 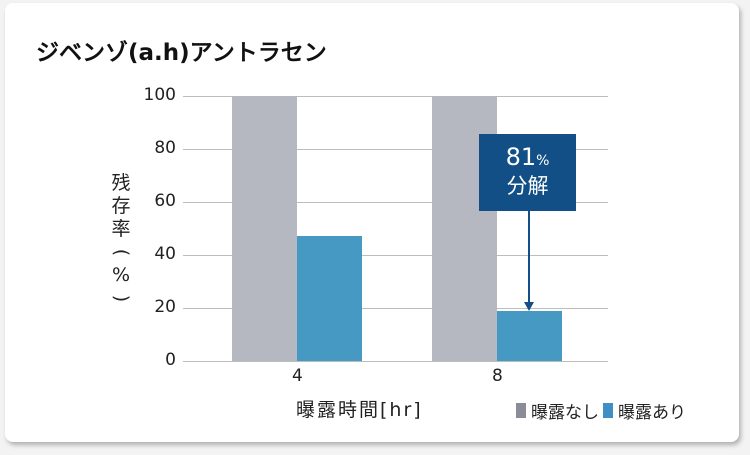 What do you see at coordinates (170, 360) in the screenshot?
I see `y-tick-label: 0` at bounding box center [170, 360].